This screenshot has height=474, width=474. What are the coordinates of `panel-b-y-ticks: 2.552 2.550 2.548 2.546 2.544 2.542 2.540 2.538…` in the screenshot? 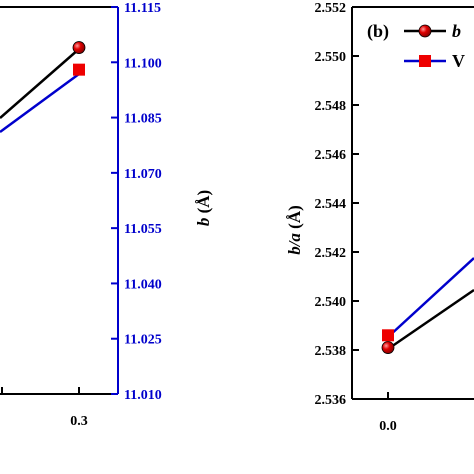 It's located at (337, 204).